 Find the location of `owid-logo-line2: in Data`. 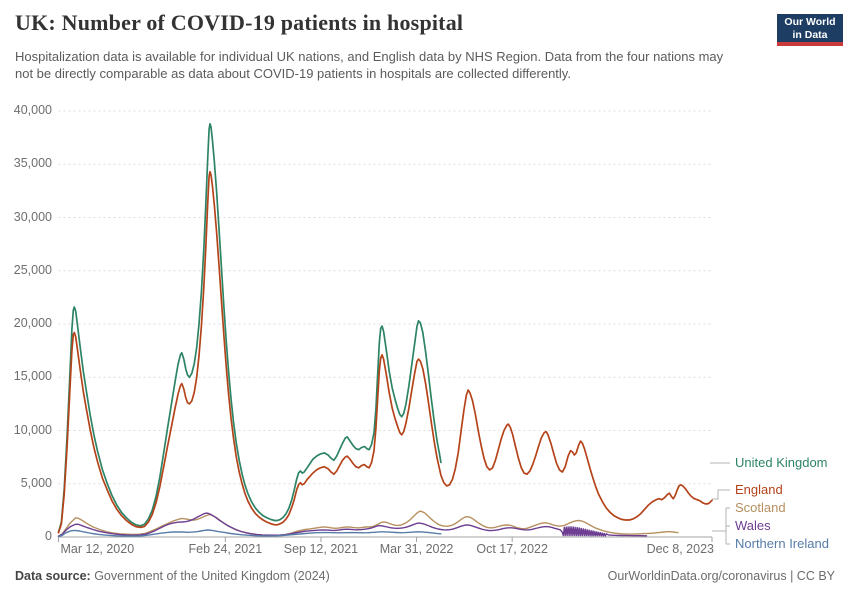

owid-logo-line2: in Data is located at coordinates (810, 34).